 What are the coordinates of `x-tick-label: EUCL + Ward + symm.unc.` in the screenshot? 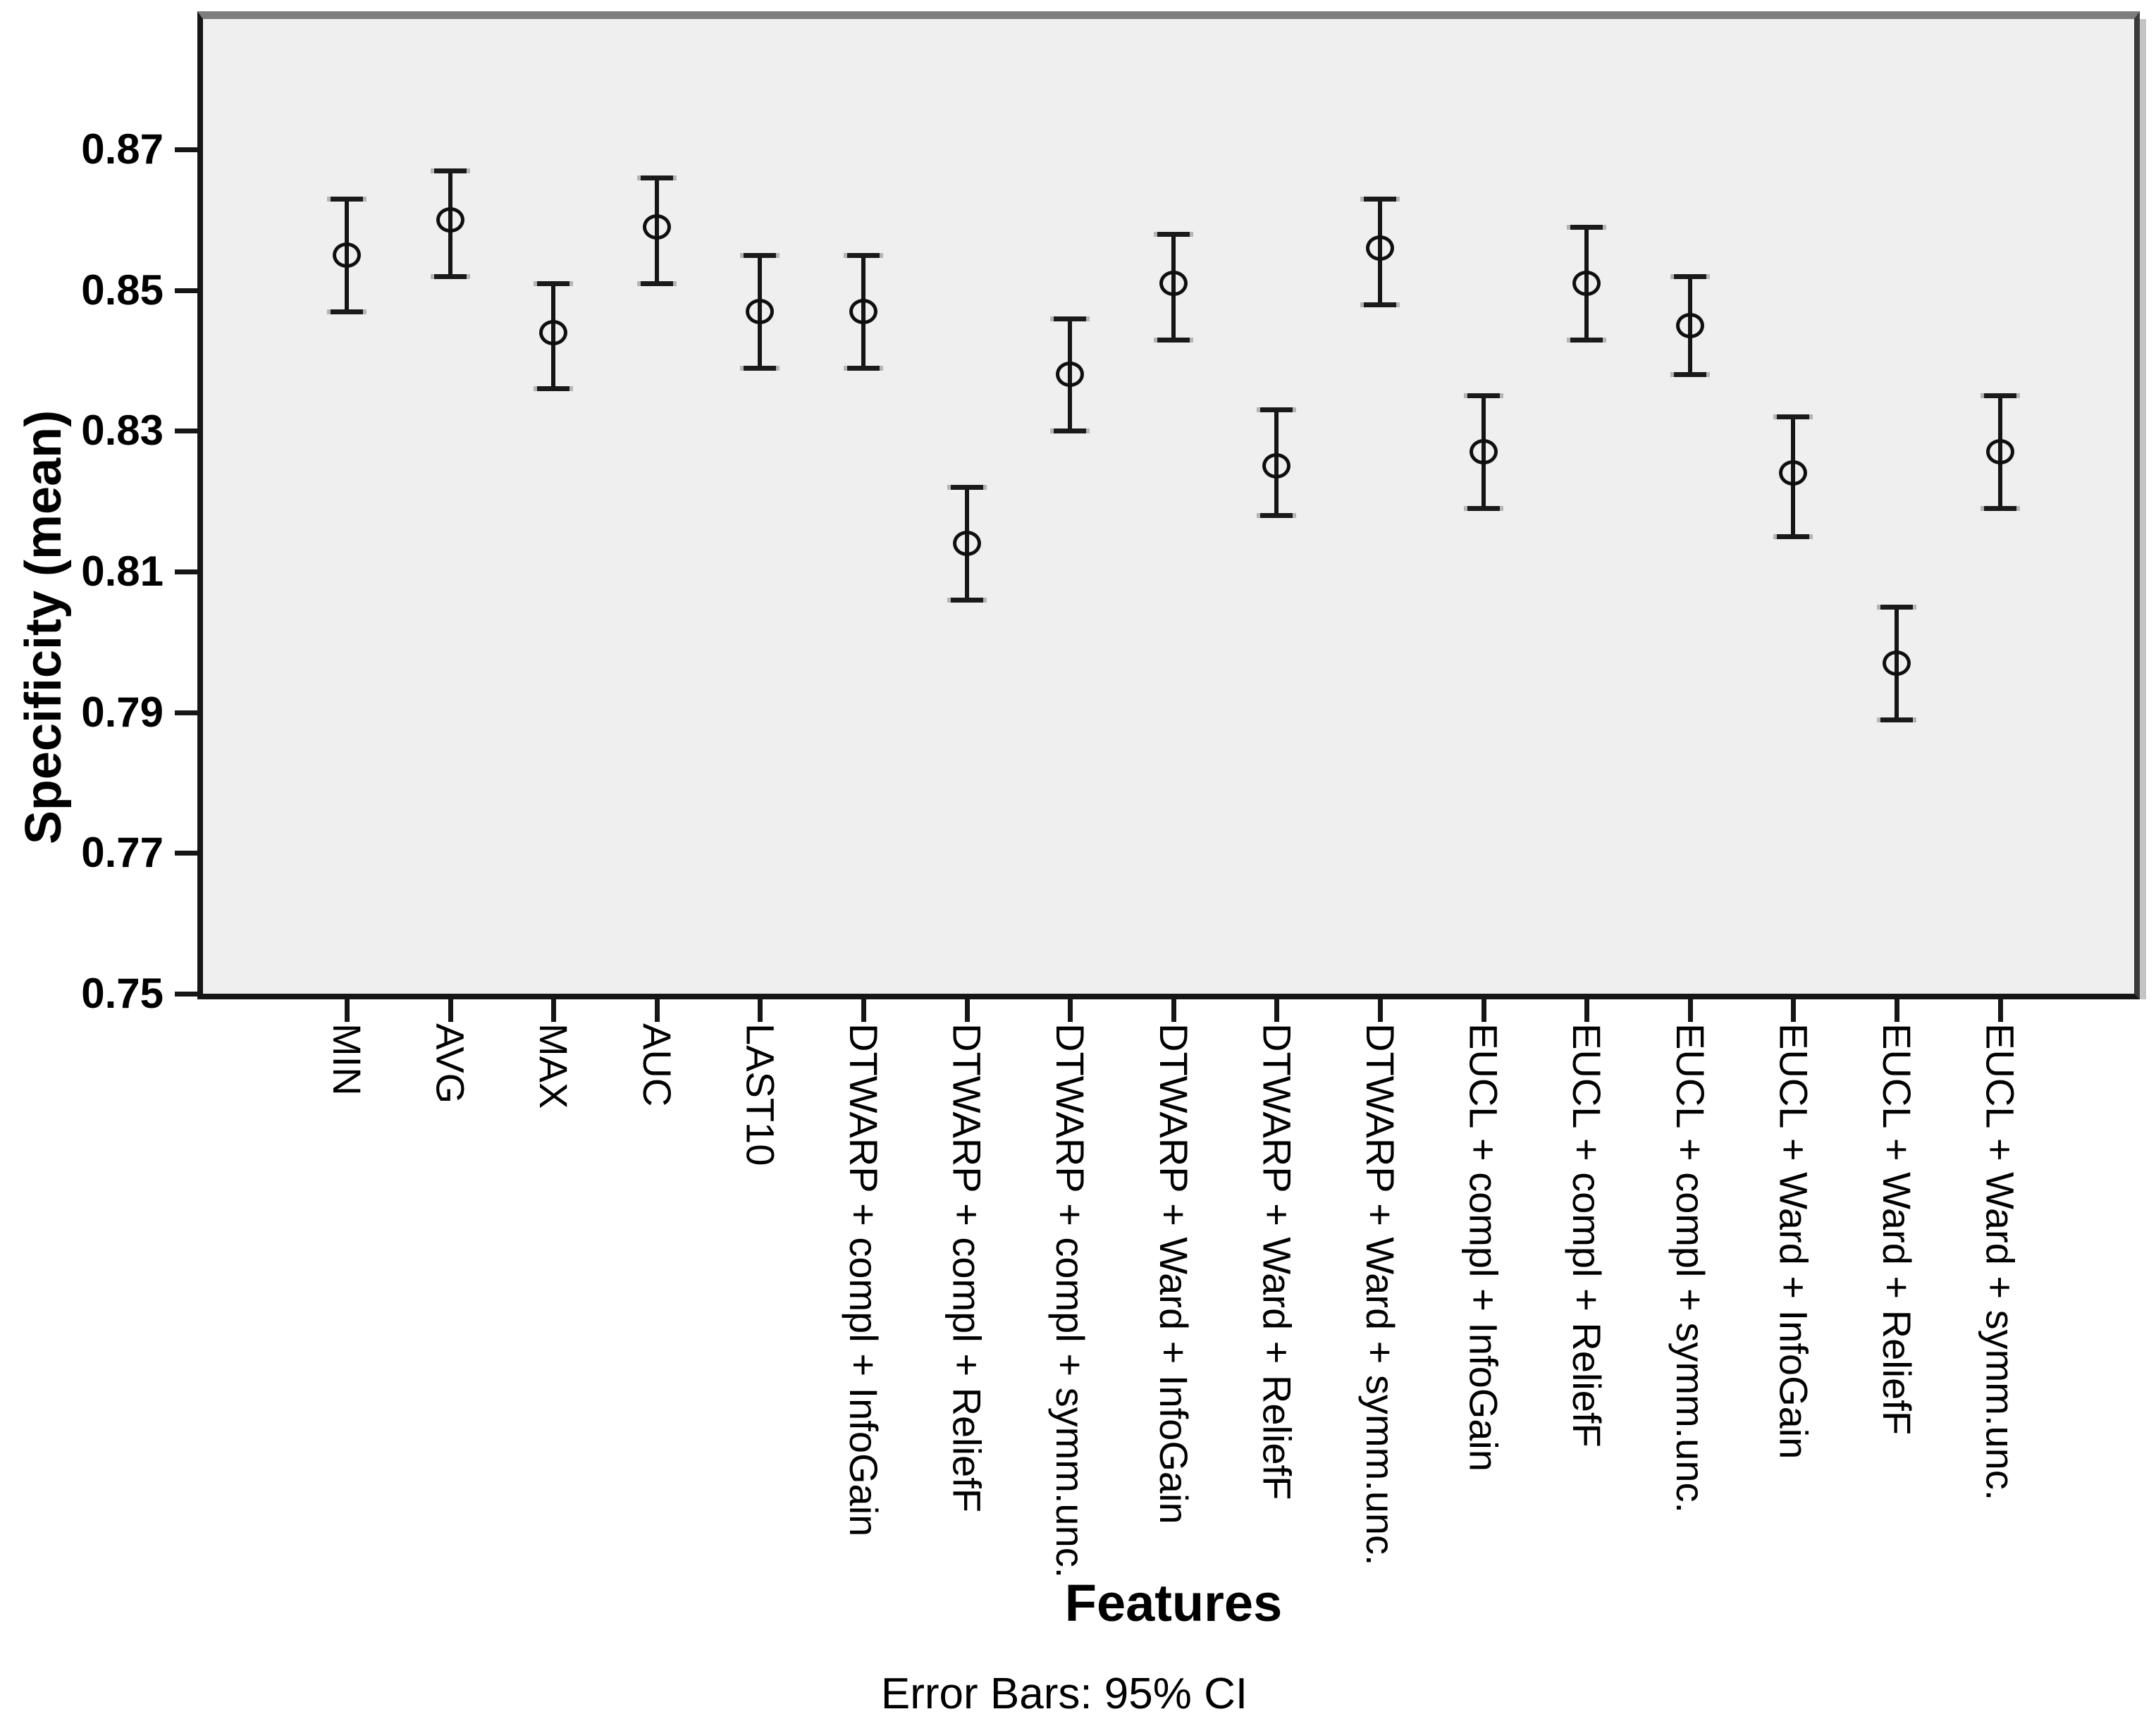 It's located at (2000, 1262).